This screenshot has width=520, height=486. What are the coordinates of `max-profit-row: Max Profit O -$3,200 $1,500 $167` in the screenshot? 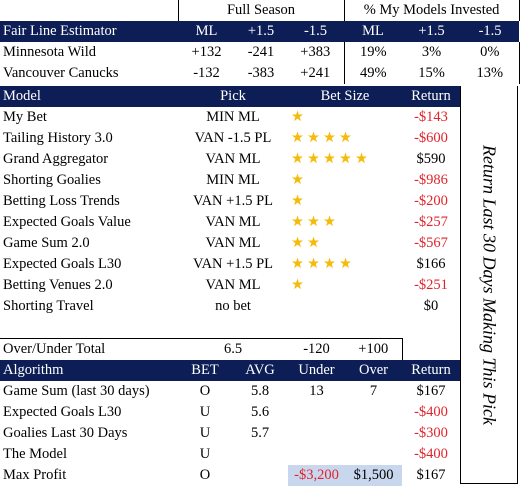 It's located at (230, 475).